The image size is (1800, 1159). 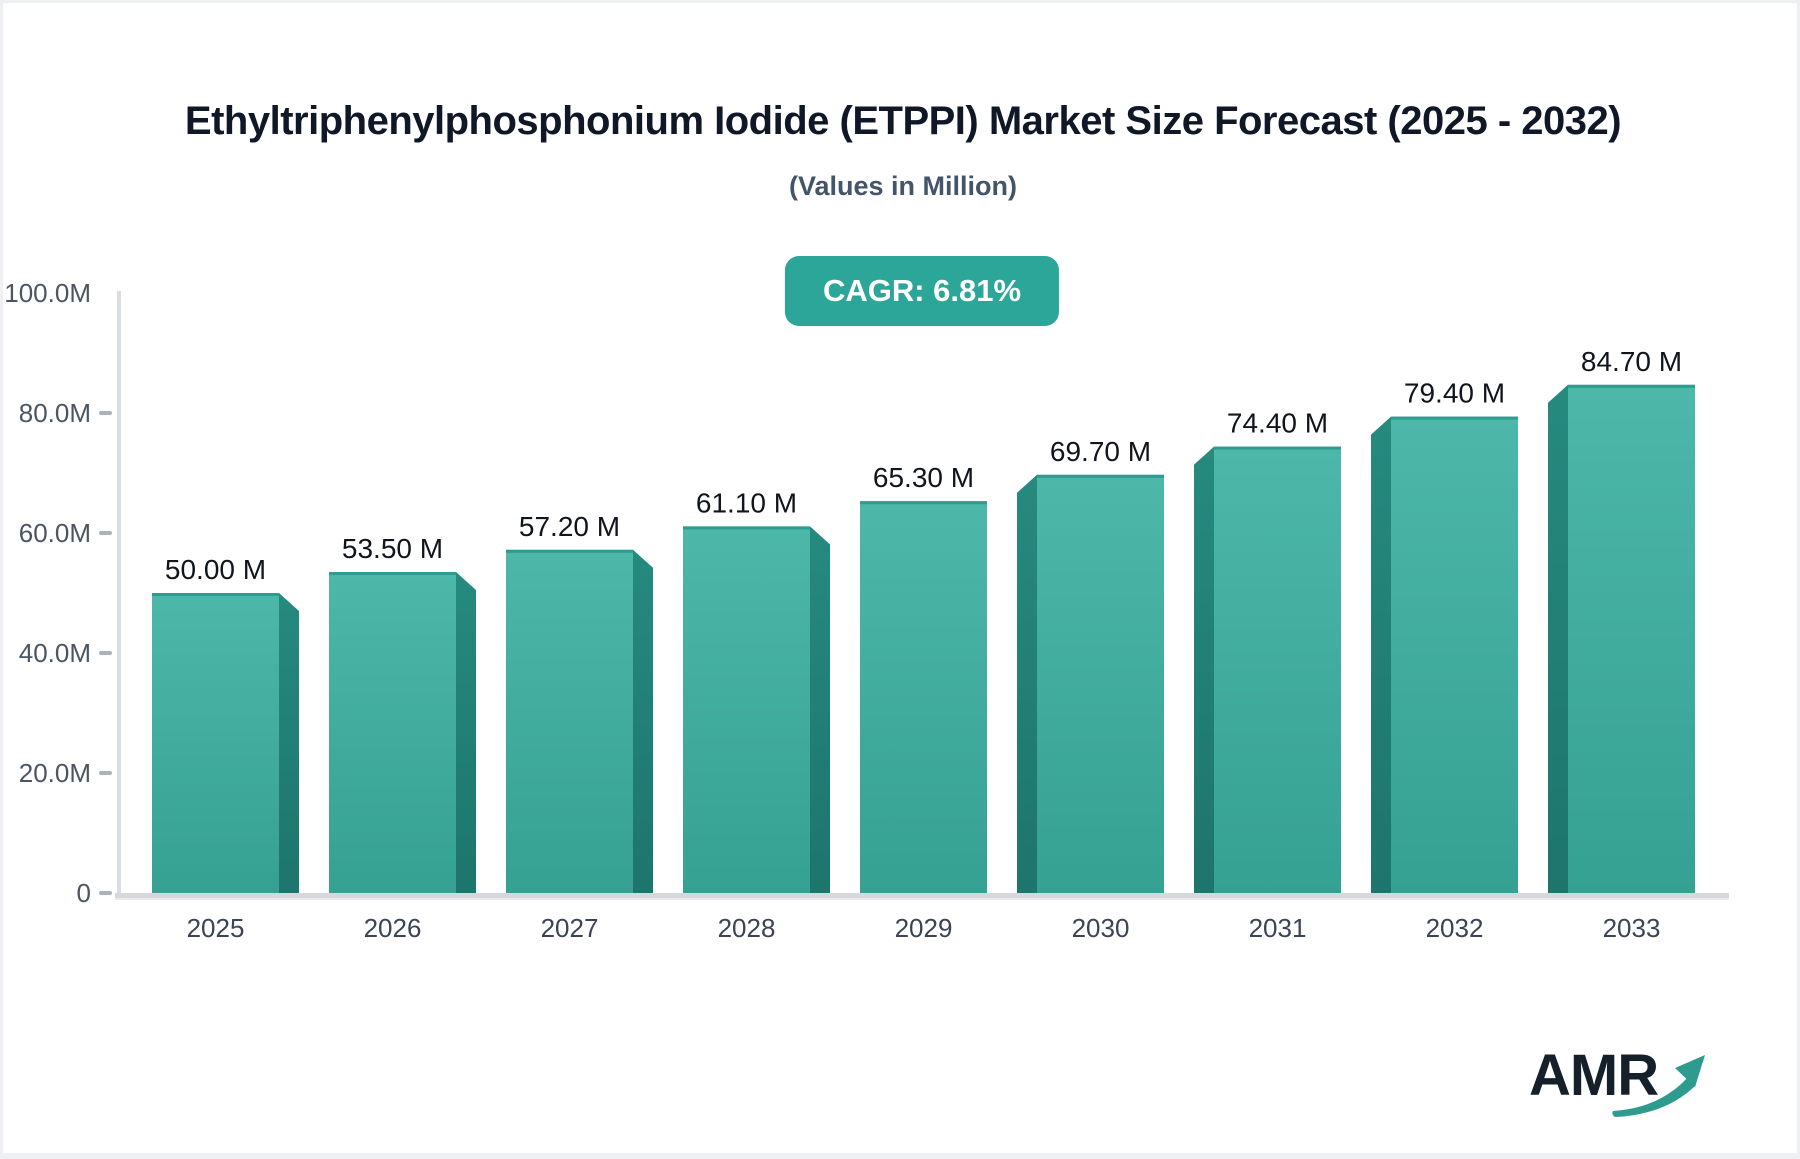 I want to click on bar-2033: 84.70 M 2033, so click(x=1621, y=644).